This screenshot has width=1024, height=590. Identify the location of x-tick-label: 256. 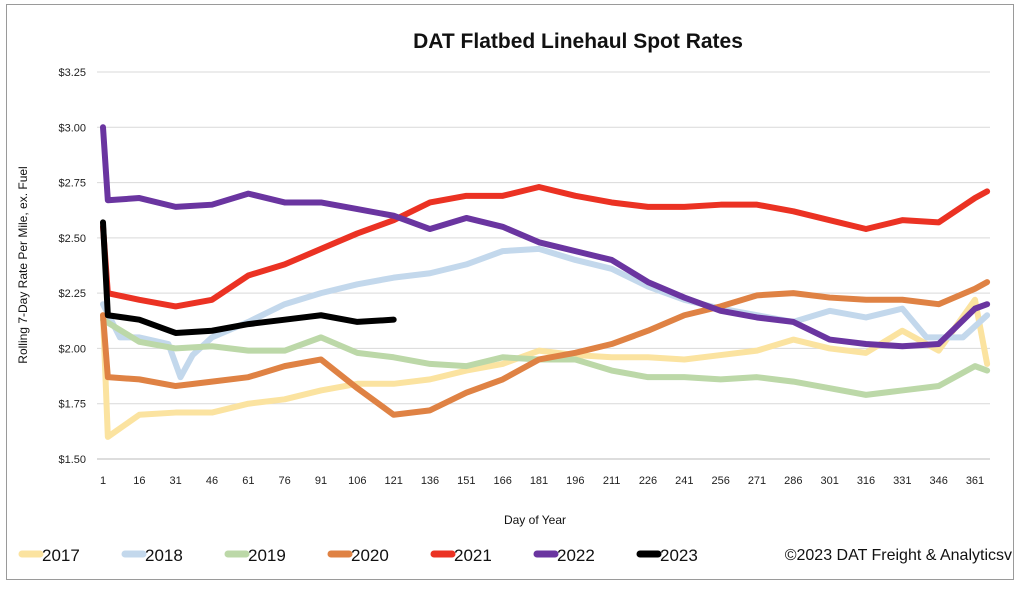
(720, 481).